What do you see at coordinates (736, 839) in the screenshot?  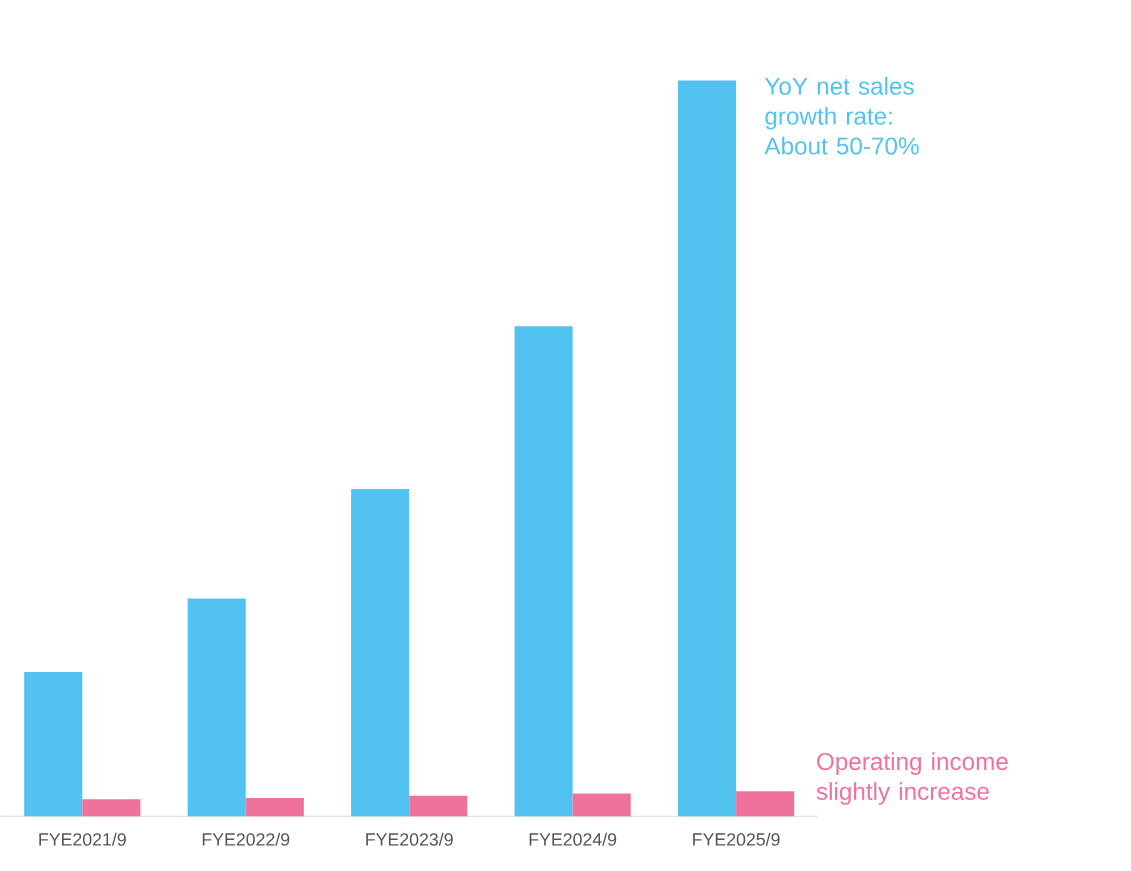 I see `x-tick-label: FYE2025/9` at bounding box center [736, 839].